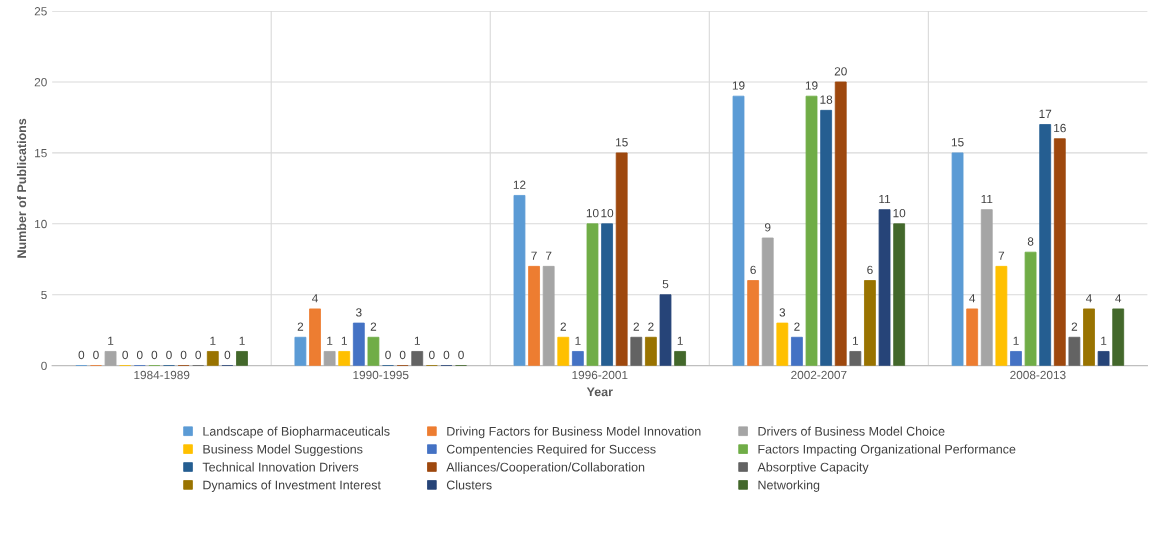  I want to click on legend-label: Alliances/Cooperation/Collaboration, so click(545, 468).